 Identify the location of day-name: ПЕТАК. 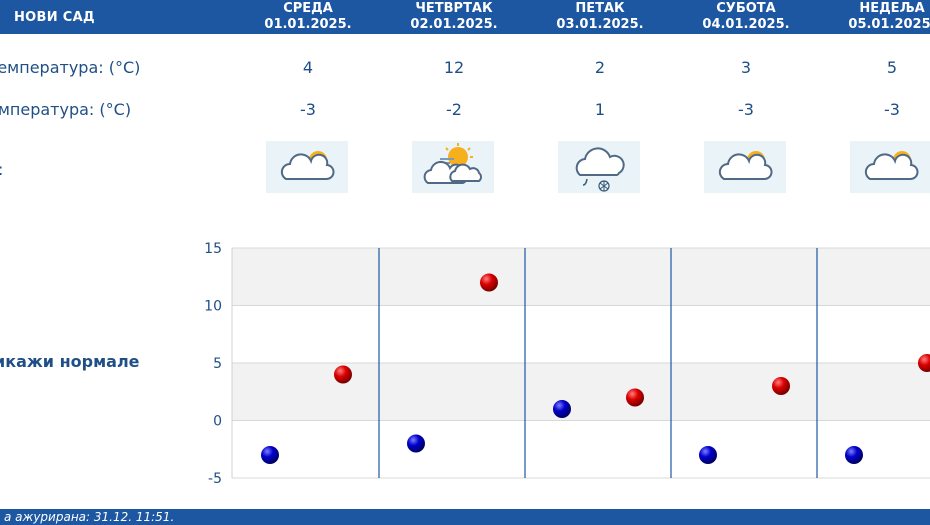
(600, 8).